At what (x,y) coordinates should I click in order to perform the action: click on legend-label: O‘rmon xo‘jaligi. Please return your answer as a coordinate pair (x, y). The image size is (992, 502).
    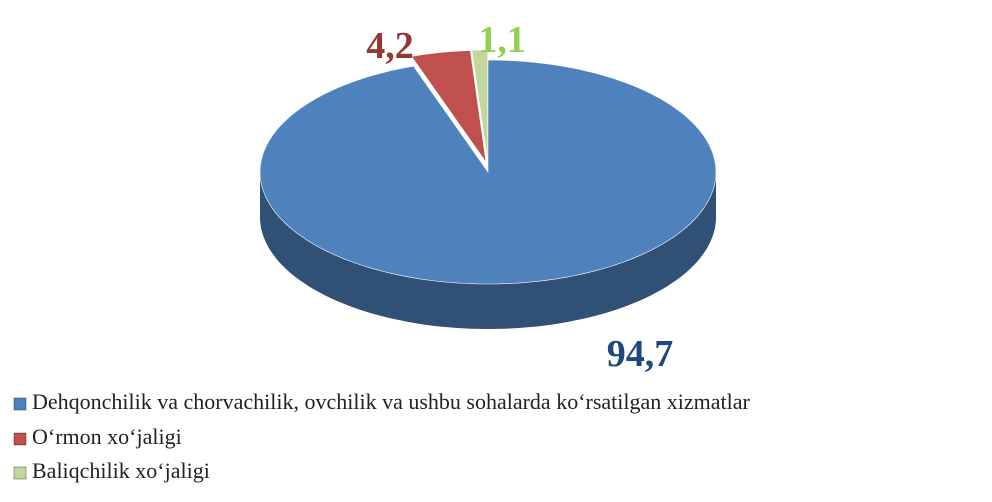
    Looking at the image, I should click on (107, 436).